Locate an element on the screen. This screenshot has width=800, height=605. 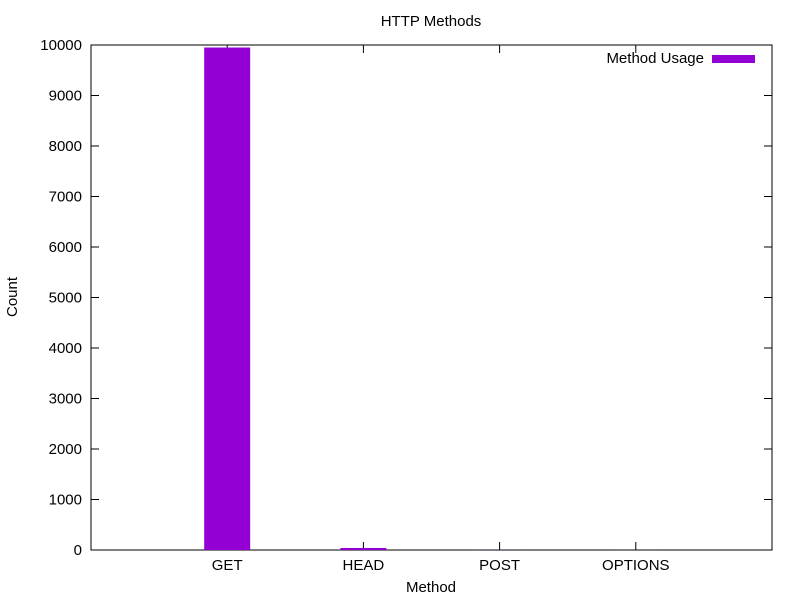
chart-title: HTTP Methods is located at coordinates (431, 21).